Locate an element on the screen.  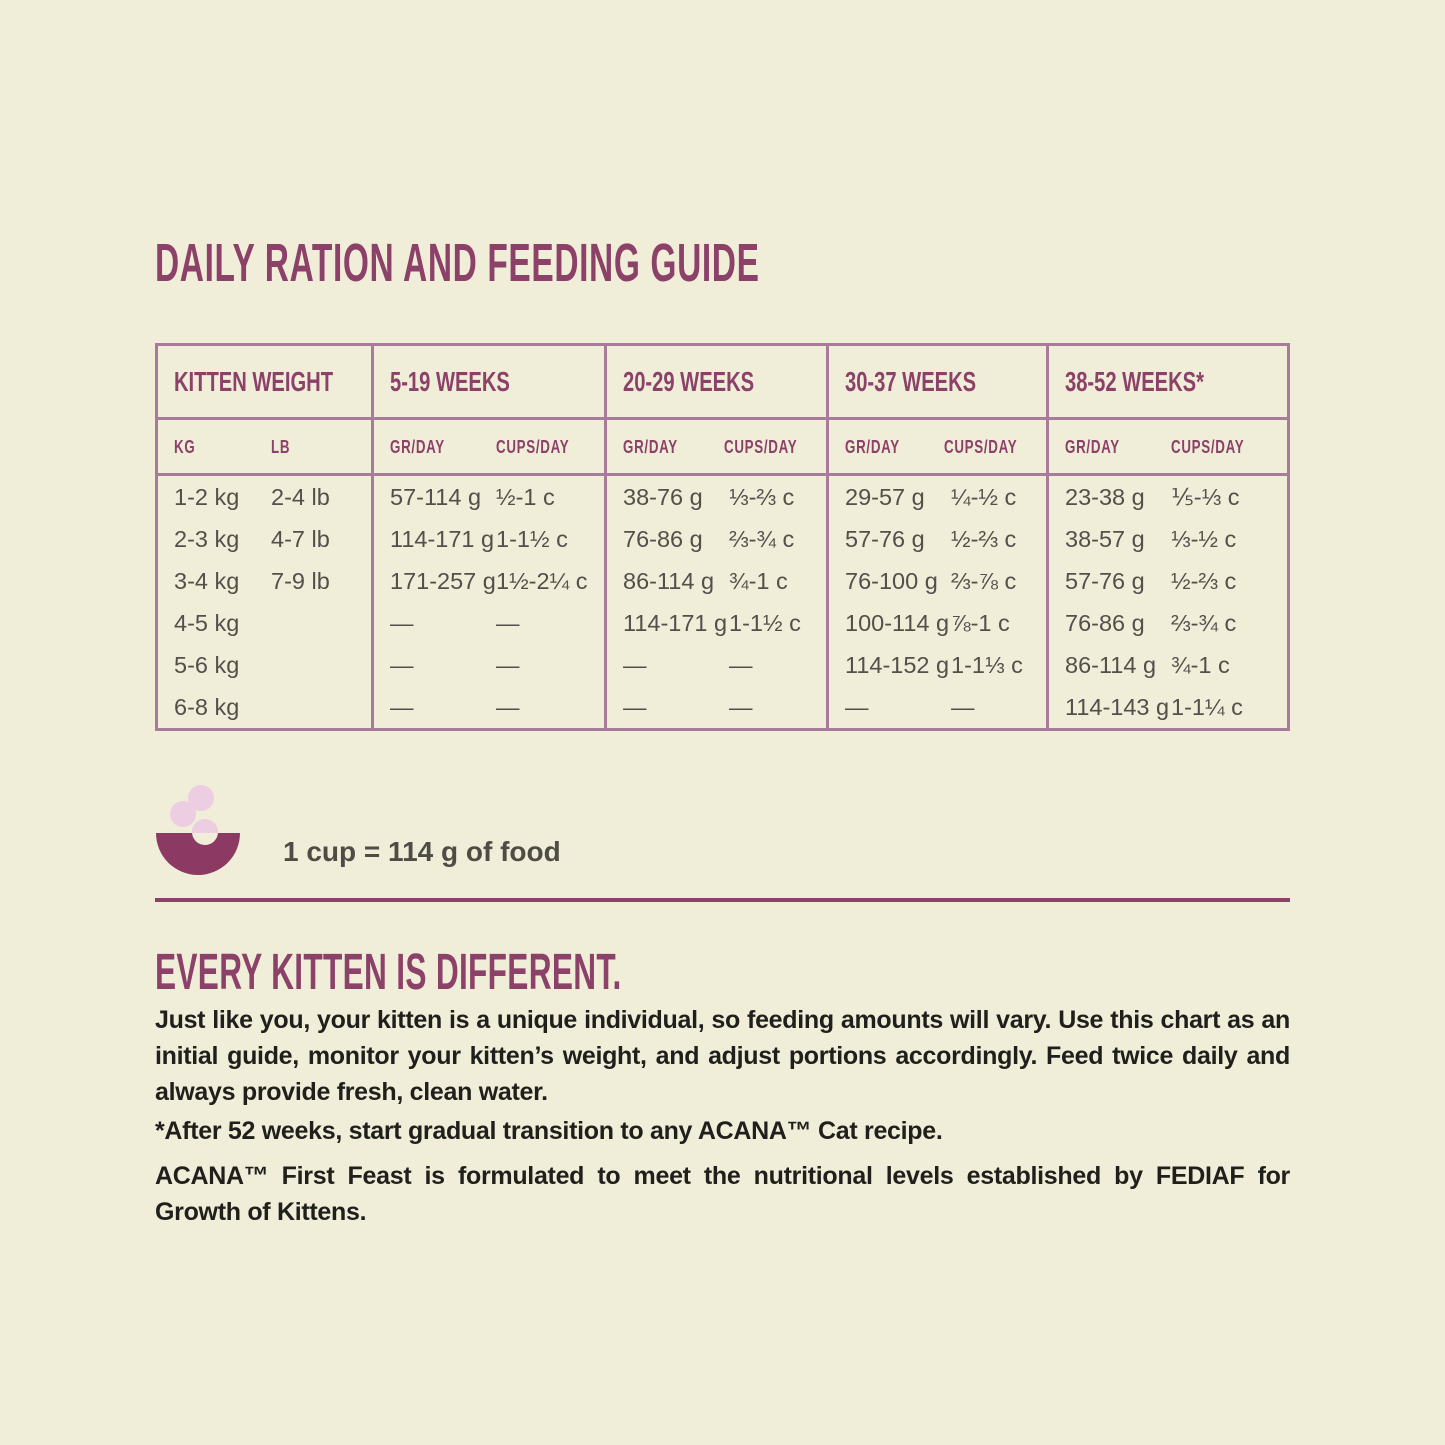
table-row: 5-6 kg is located at coordinates (264, 665).